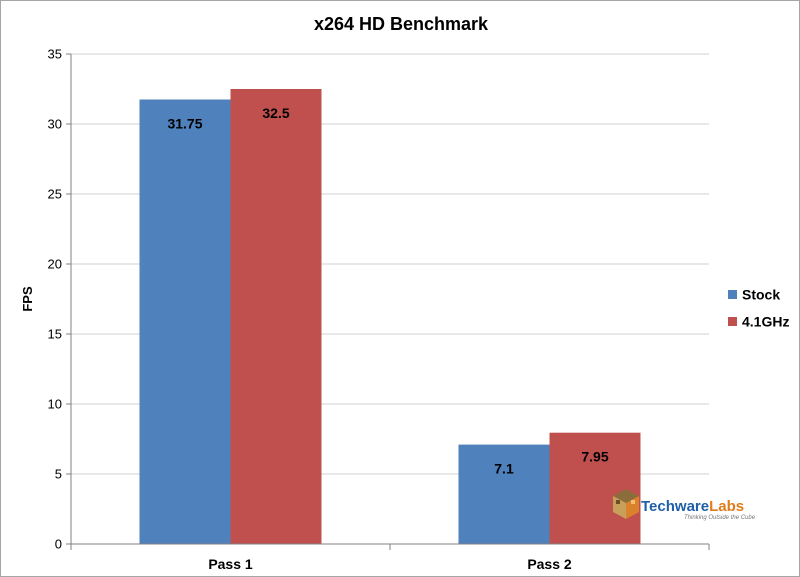 The height and width of the screenshot is (577, 800). Describe the element at coordinates (594, 457) in the screenshot. I see `data-label: 7.95` at that location.